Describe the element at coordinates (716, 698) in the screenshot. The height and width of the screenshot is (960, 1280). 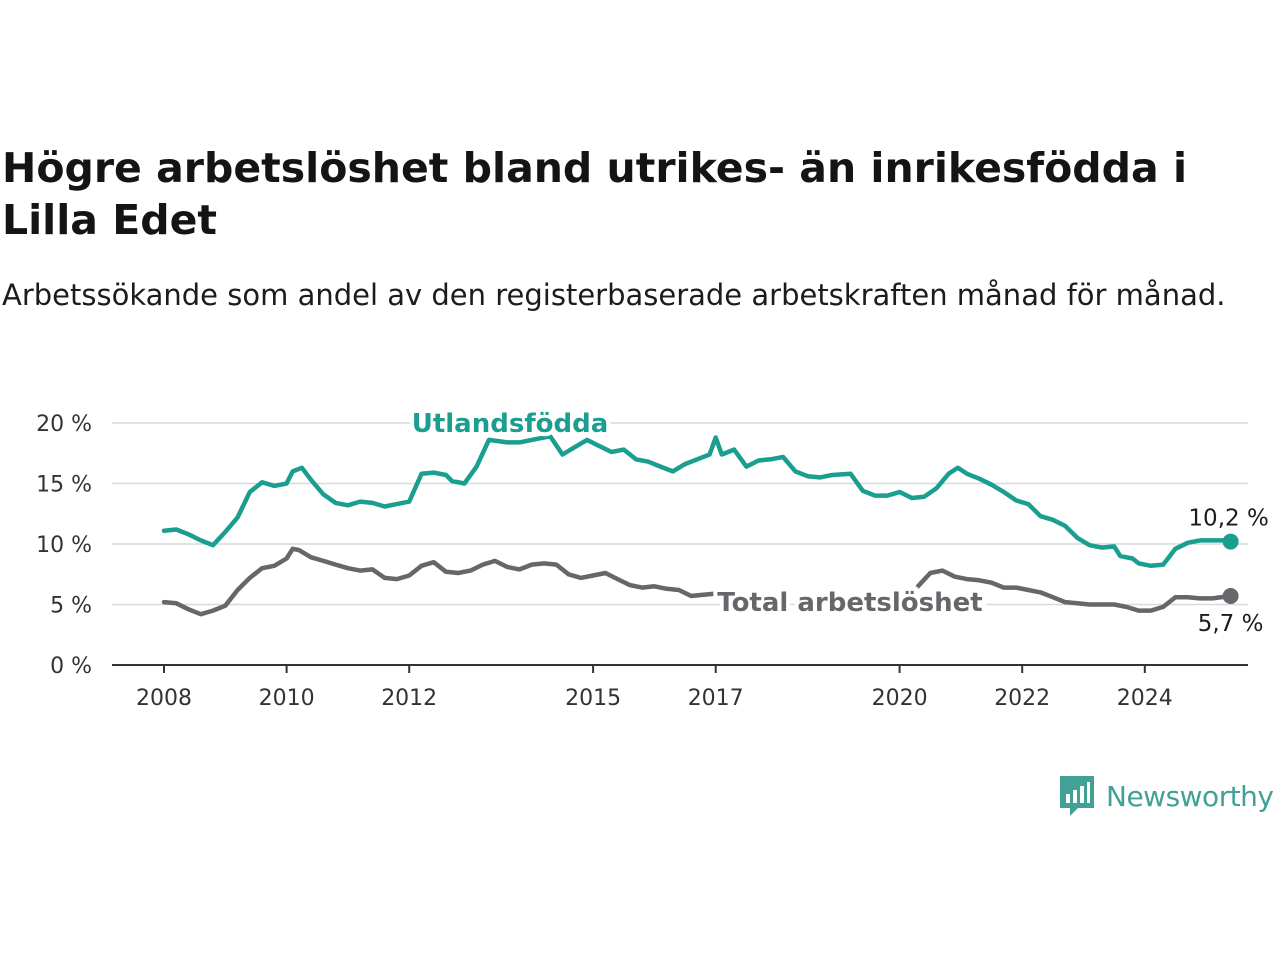
I see `x-tick-label: 2017` at that location.